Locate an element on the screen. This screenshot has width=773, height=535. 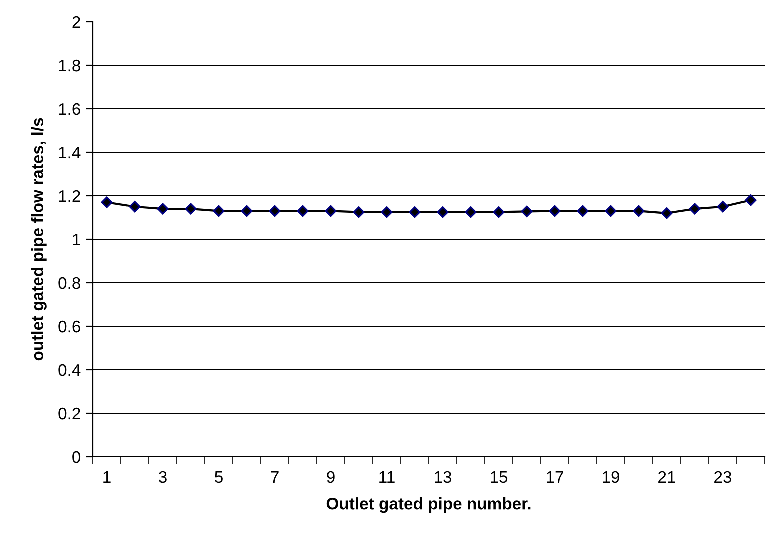
y-tick-label: 0.2 is located at coordinates (69, 414).